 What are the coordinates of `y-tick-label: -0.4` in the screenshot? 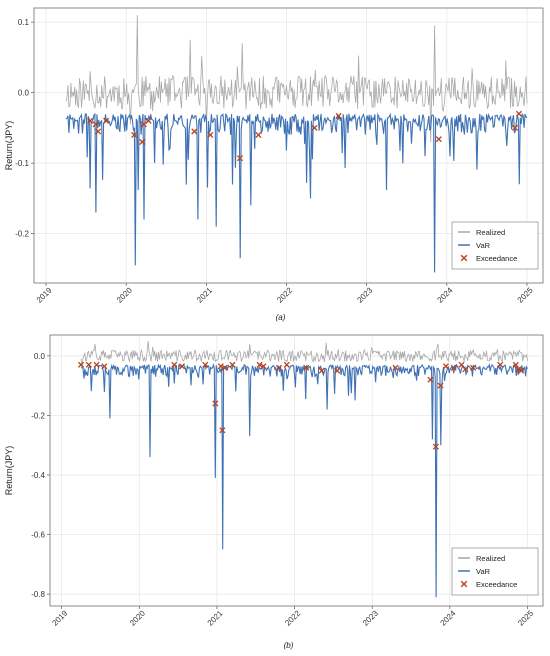 It's located at (38, 475).